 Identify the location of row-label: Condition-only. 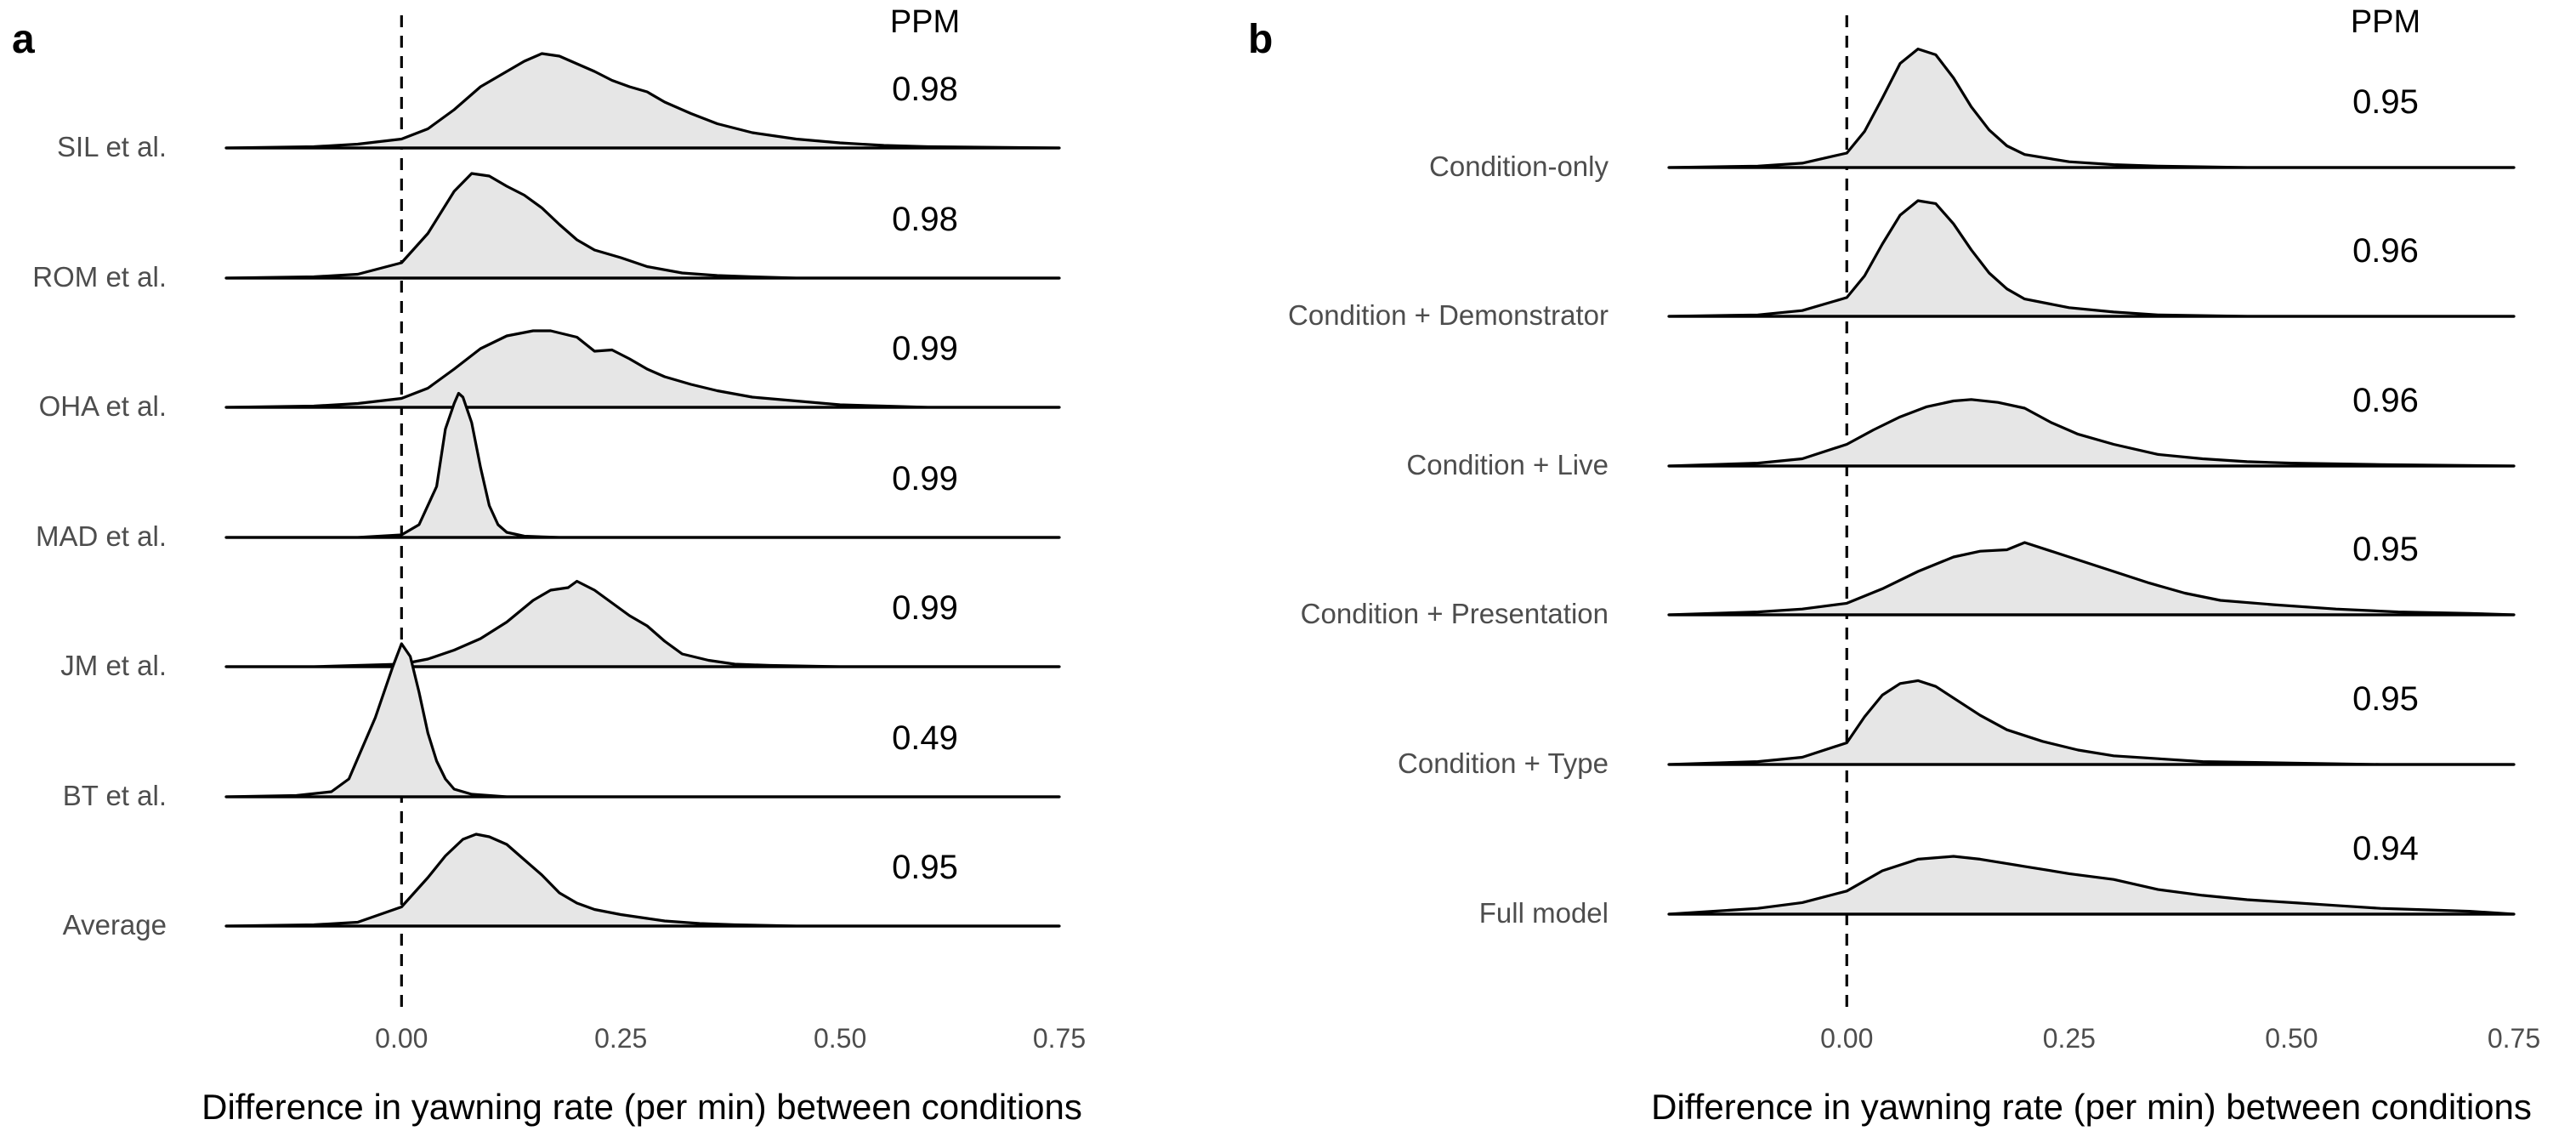
(1519, 166).